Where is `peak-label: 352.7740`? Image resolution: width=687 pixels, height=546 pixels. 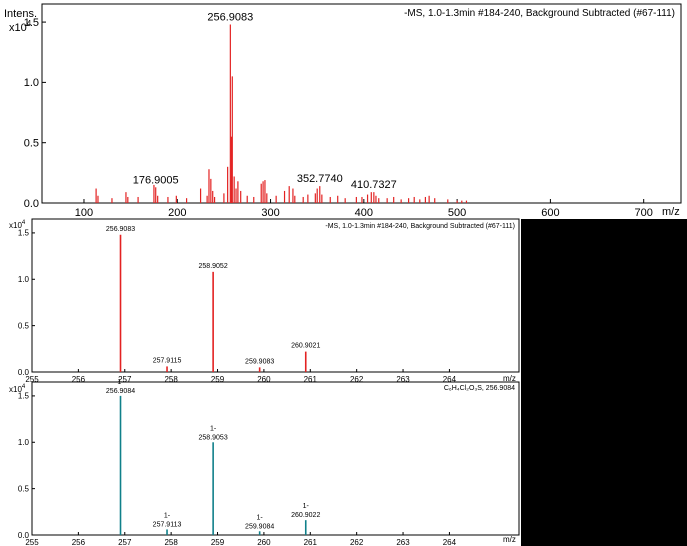
peak-label: 352.7740 is located at coordinates (320, 179).